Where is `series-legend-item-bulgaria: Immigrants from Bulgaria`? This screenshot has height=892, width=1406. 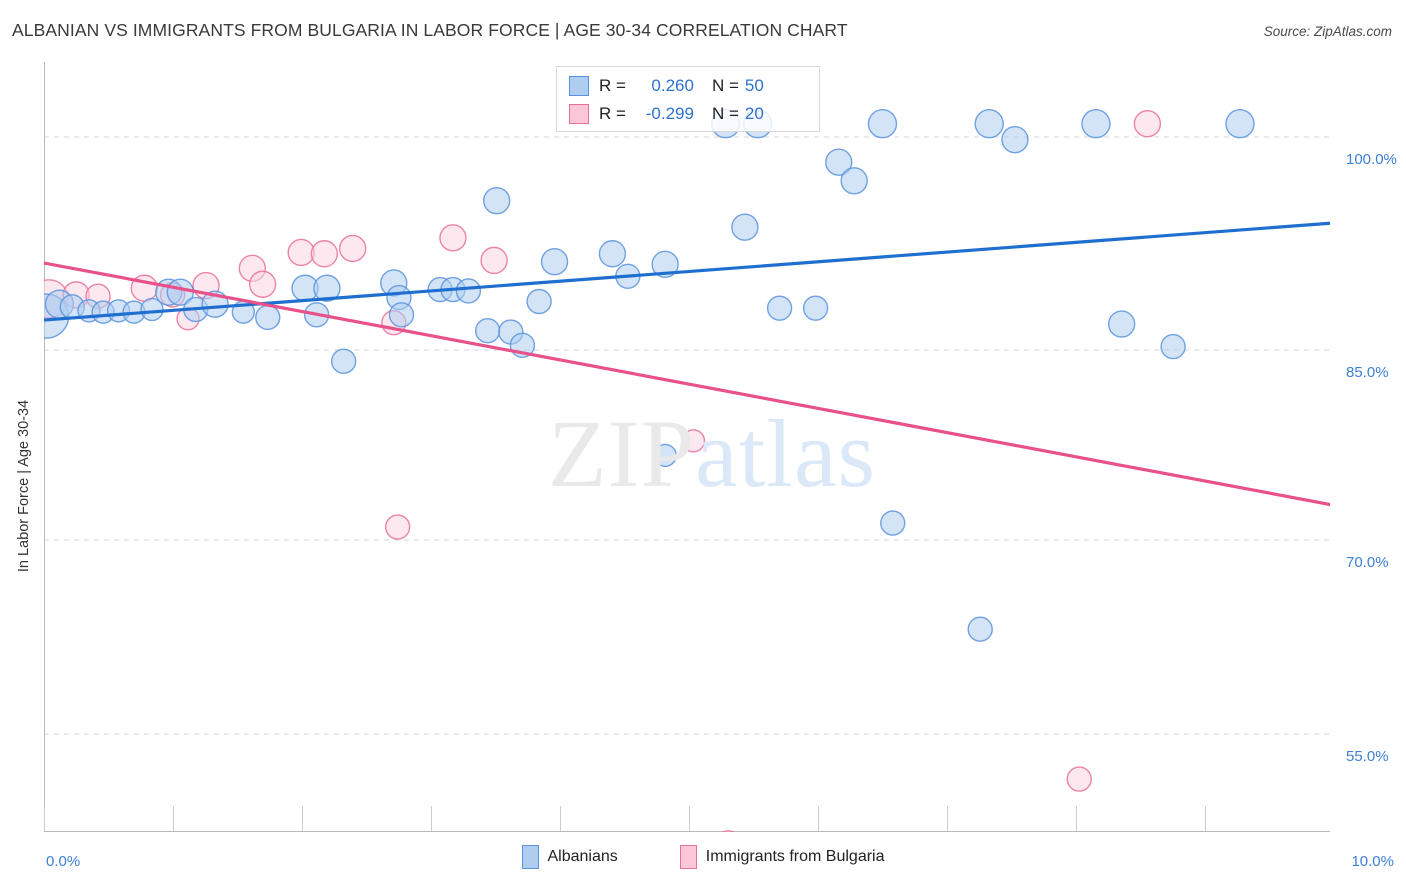
series-legend-item-bulgaria: Immigrants from Bulgaria is located at coordinates (782, 857).